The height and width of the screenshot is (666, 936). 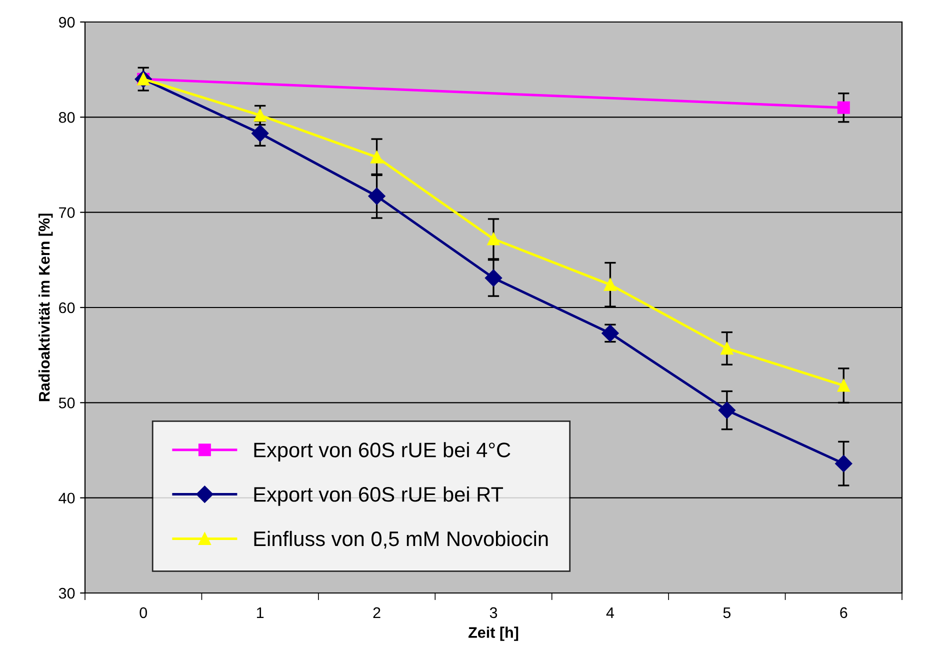 What do you see at coordinates (45, 308) in the screenshot?
I see `y-axis-title: Radioaktivität im Kern [%]` at bounding box center [45, 308].